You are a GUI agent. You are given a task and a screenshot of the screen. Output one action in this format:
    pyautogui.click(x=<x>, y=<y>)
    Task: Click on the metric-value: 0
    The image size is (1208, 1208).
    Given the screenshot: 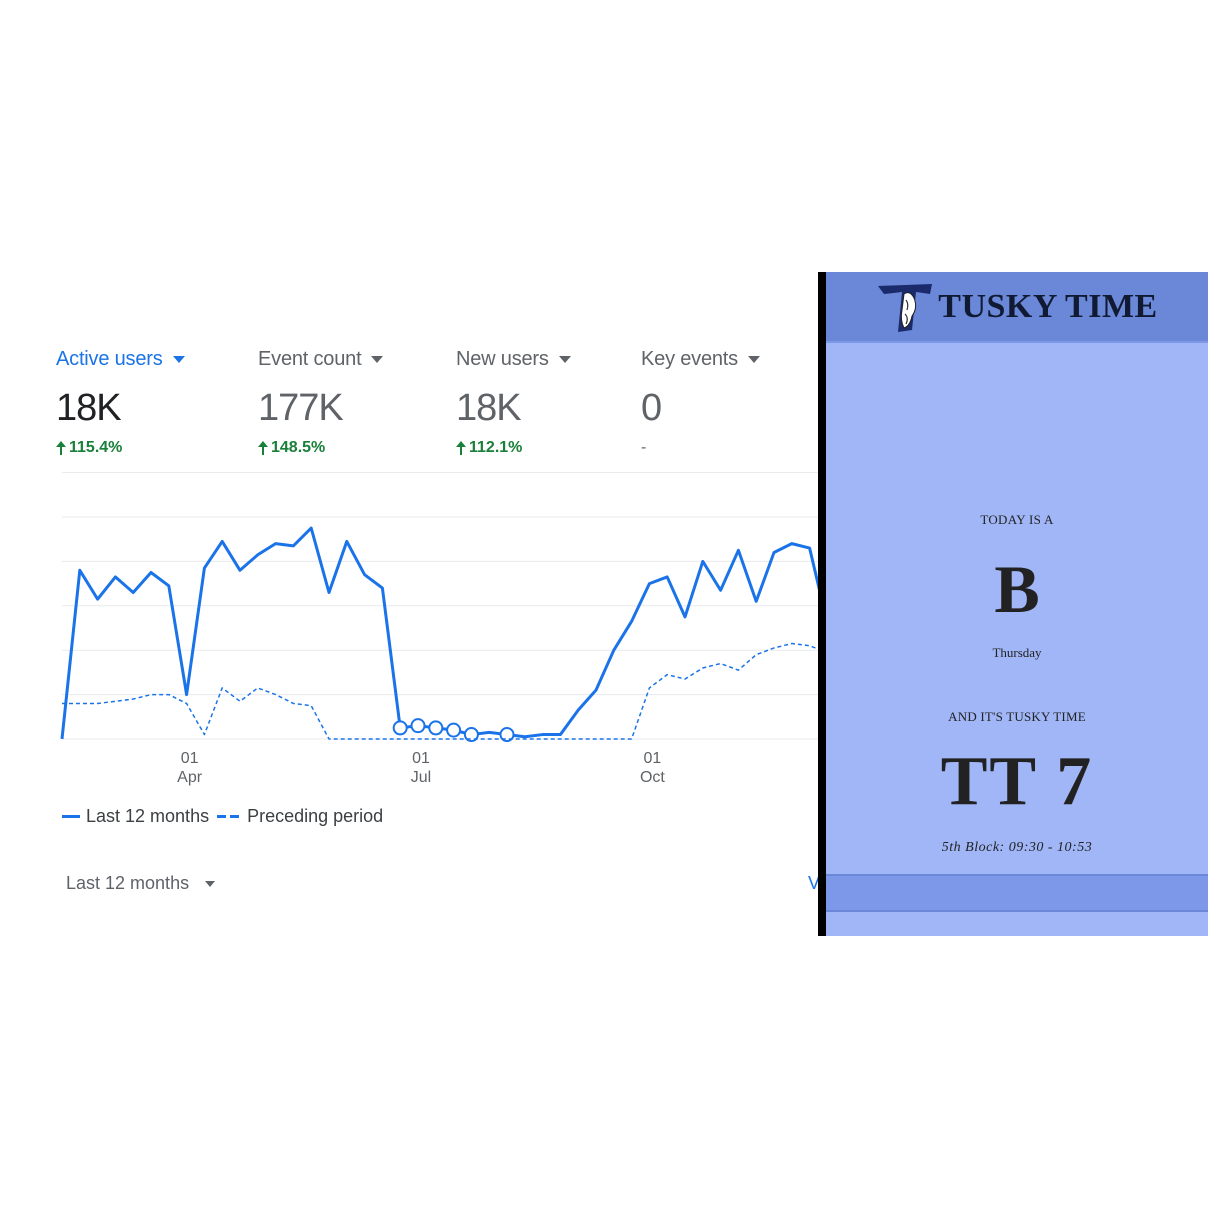 What is the action you would take?
    pyautogui.click(x=651, y=408)
    